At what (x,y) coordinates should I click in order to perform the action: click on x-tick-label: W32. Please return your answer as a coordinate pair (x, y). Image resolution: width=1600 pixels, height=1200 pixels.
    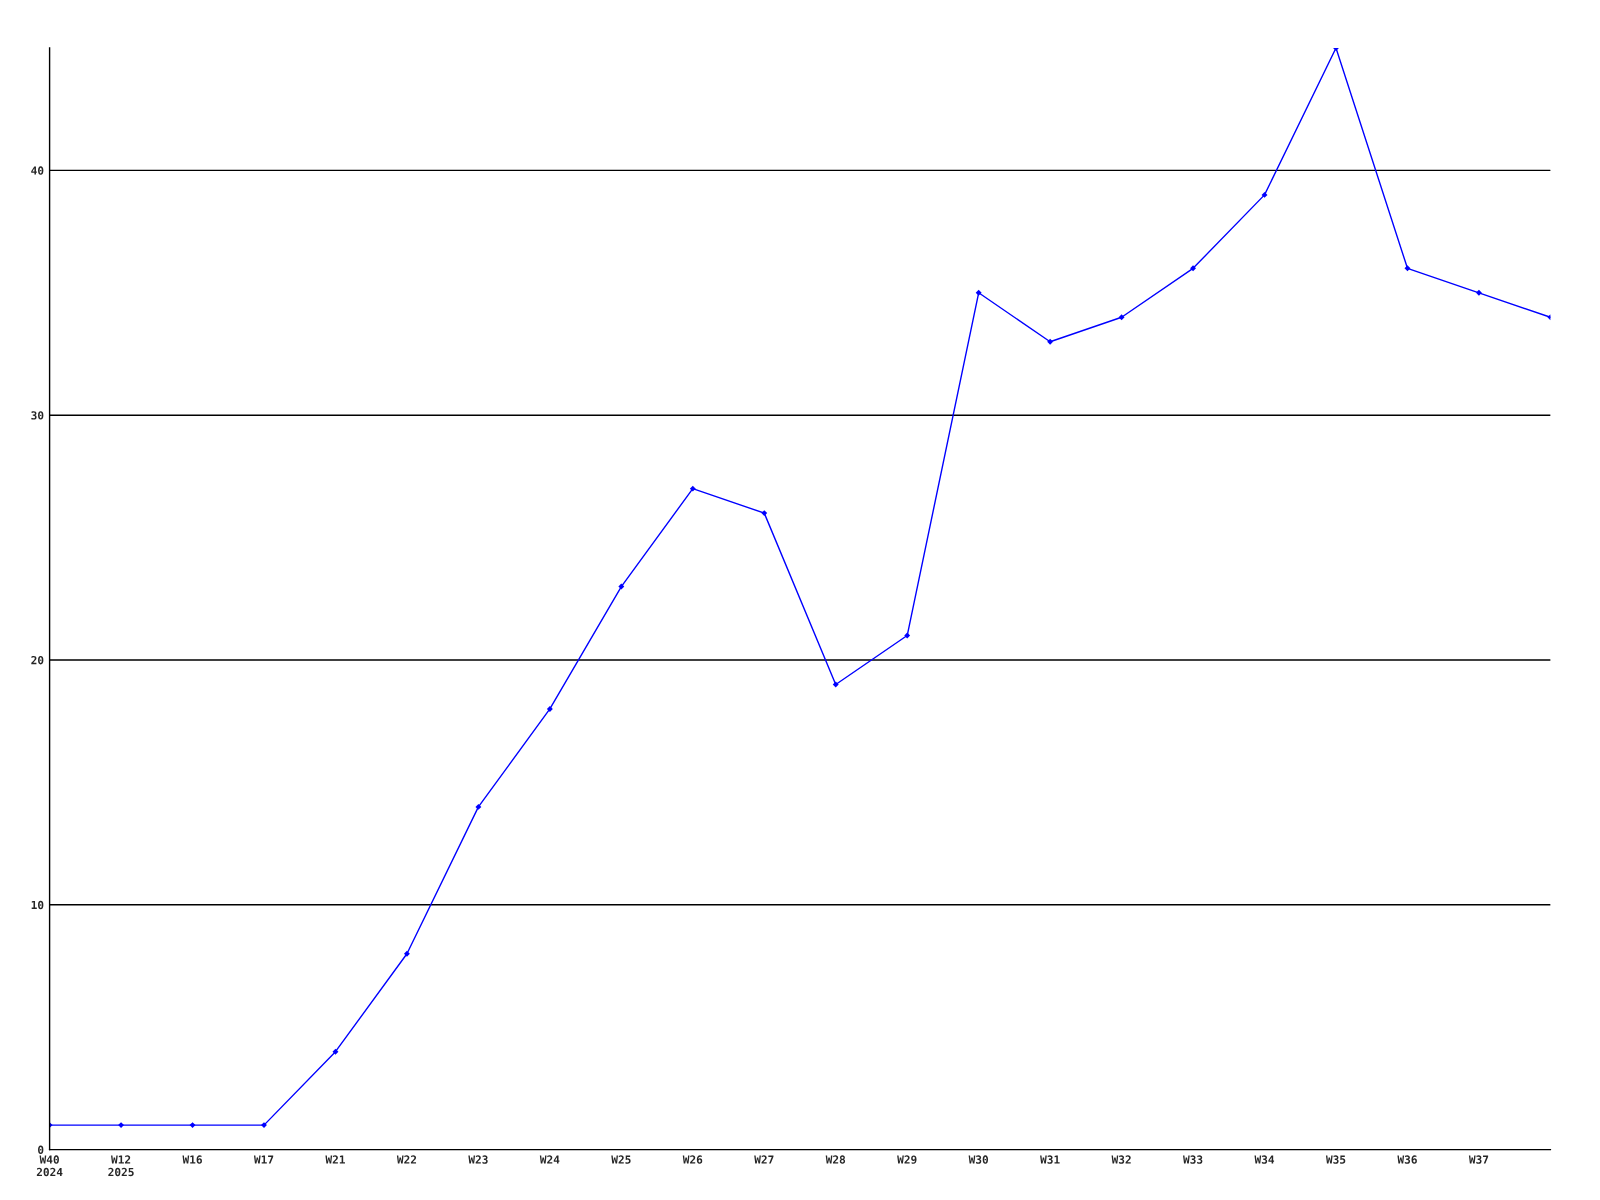
    Looking at the image, I should click on (1121, 1159).